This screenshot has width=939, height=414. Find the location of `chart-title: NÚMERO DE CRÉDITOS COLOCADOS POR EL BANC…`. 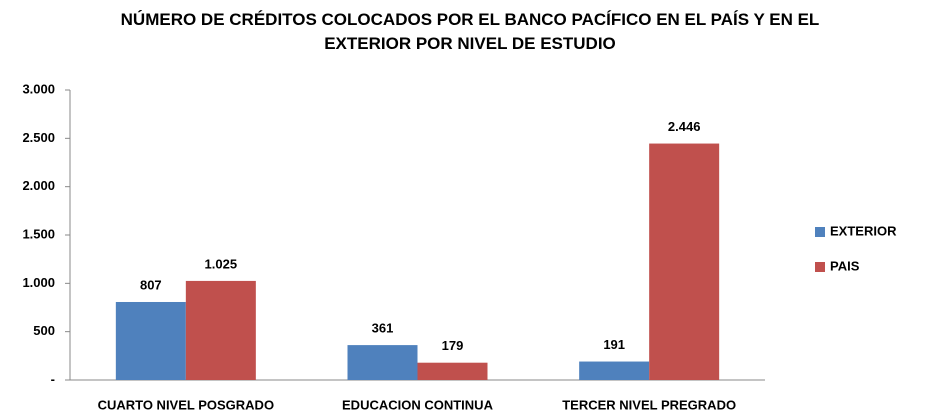

chart-title: NÚMERO DE CRÉDITOS COLOCADOS POR EL BANC… is located at coordinates (470, 31).